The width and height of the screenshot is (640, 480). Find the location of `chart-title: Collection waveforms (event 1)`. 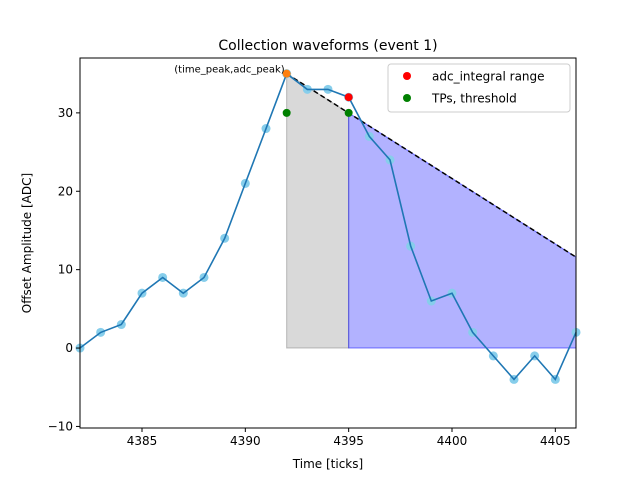

chart-title: Collection waveforms (event 1) is located at coordinates (327, 46).